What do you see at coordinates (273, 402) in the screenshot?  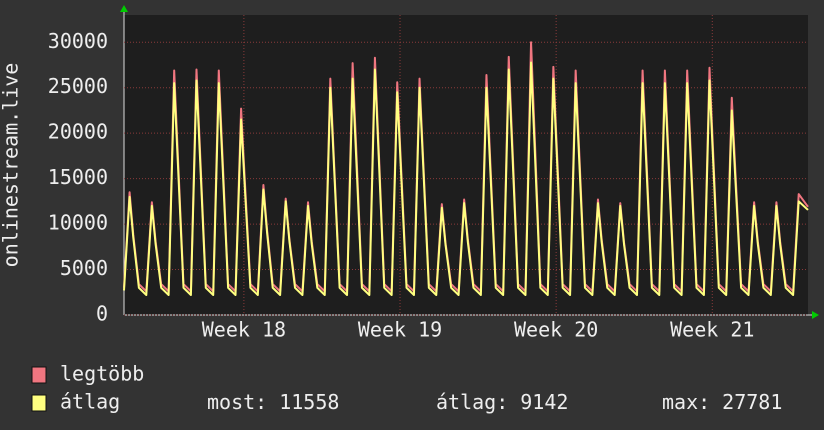 I see `stat: most: 11558` at bounding box center [273, 402].